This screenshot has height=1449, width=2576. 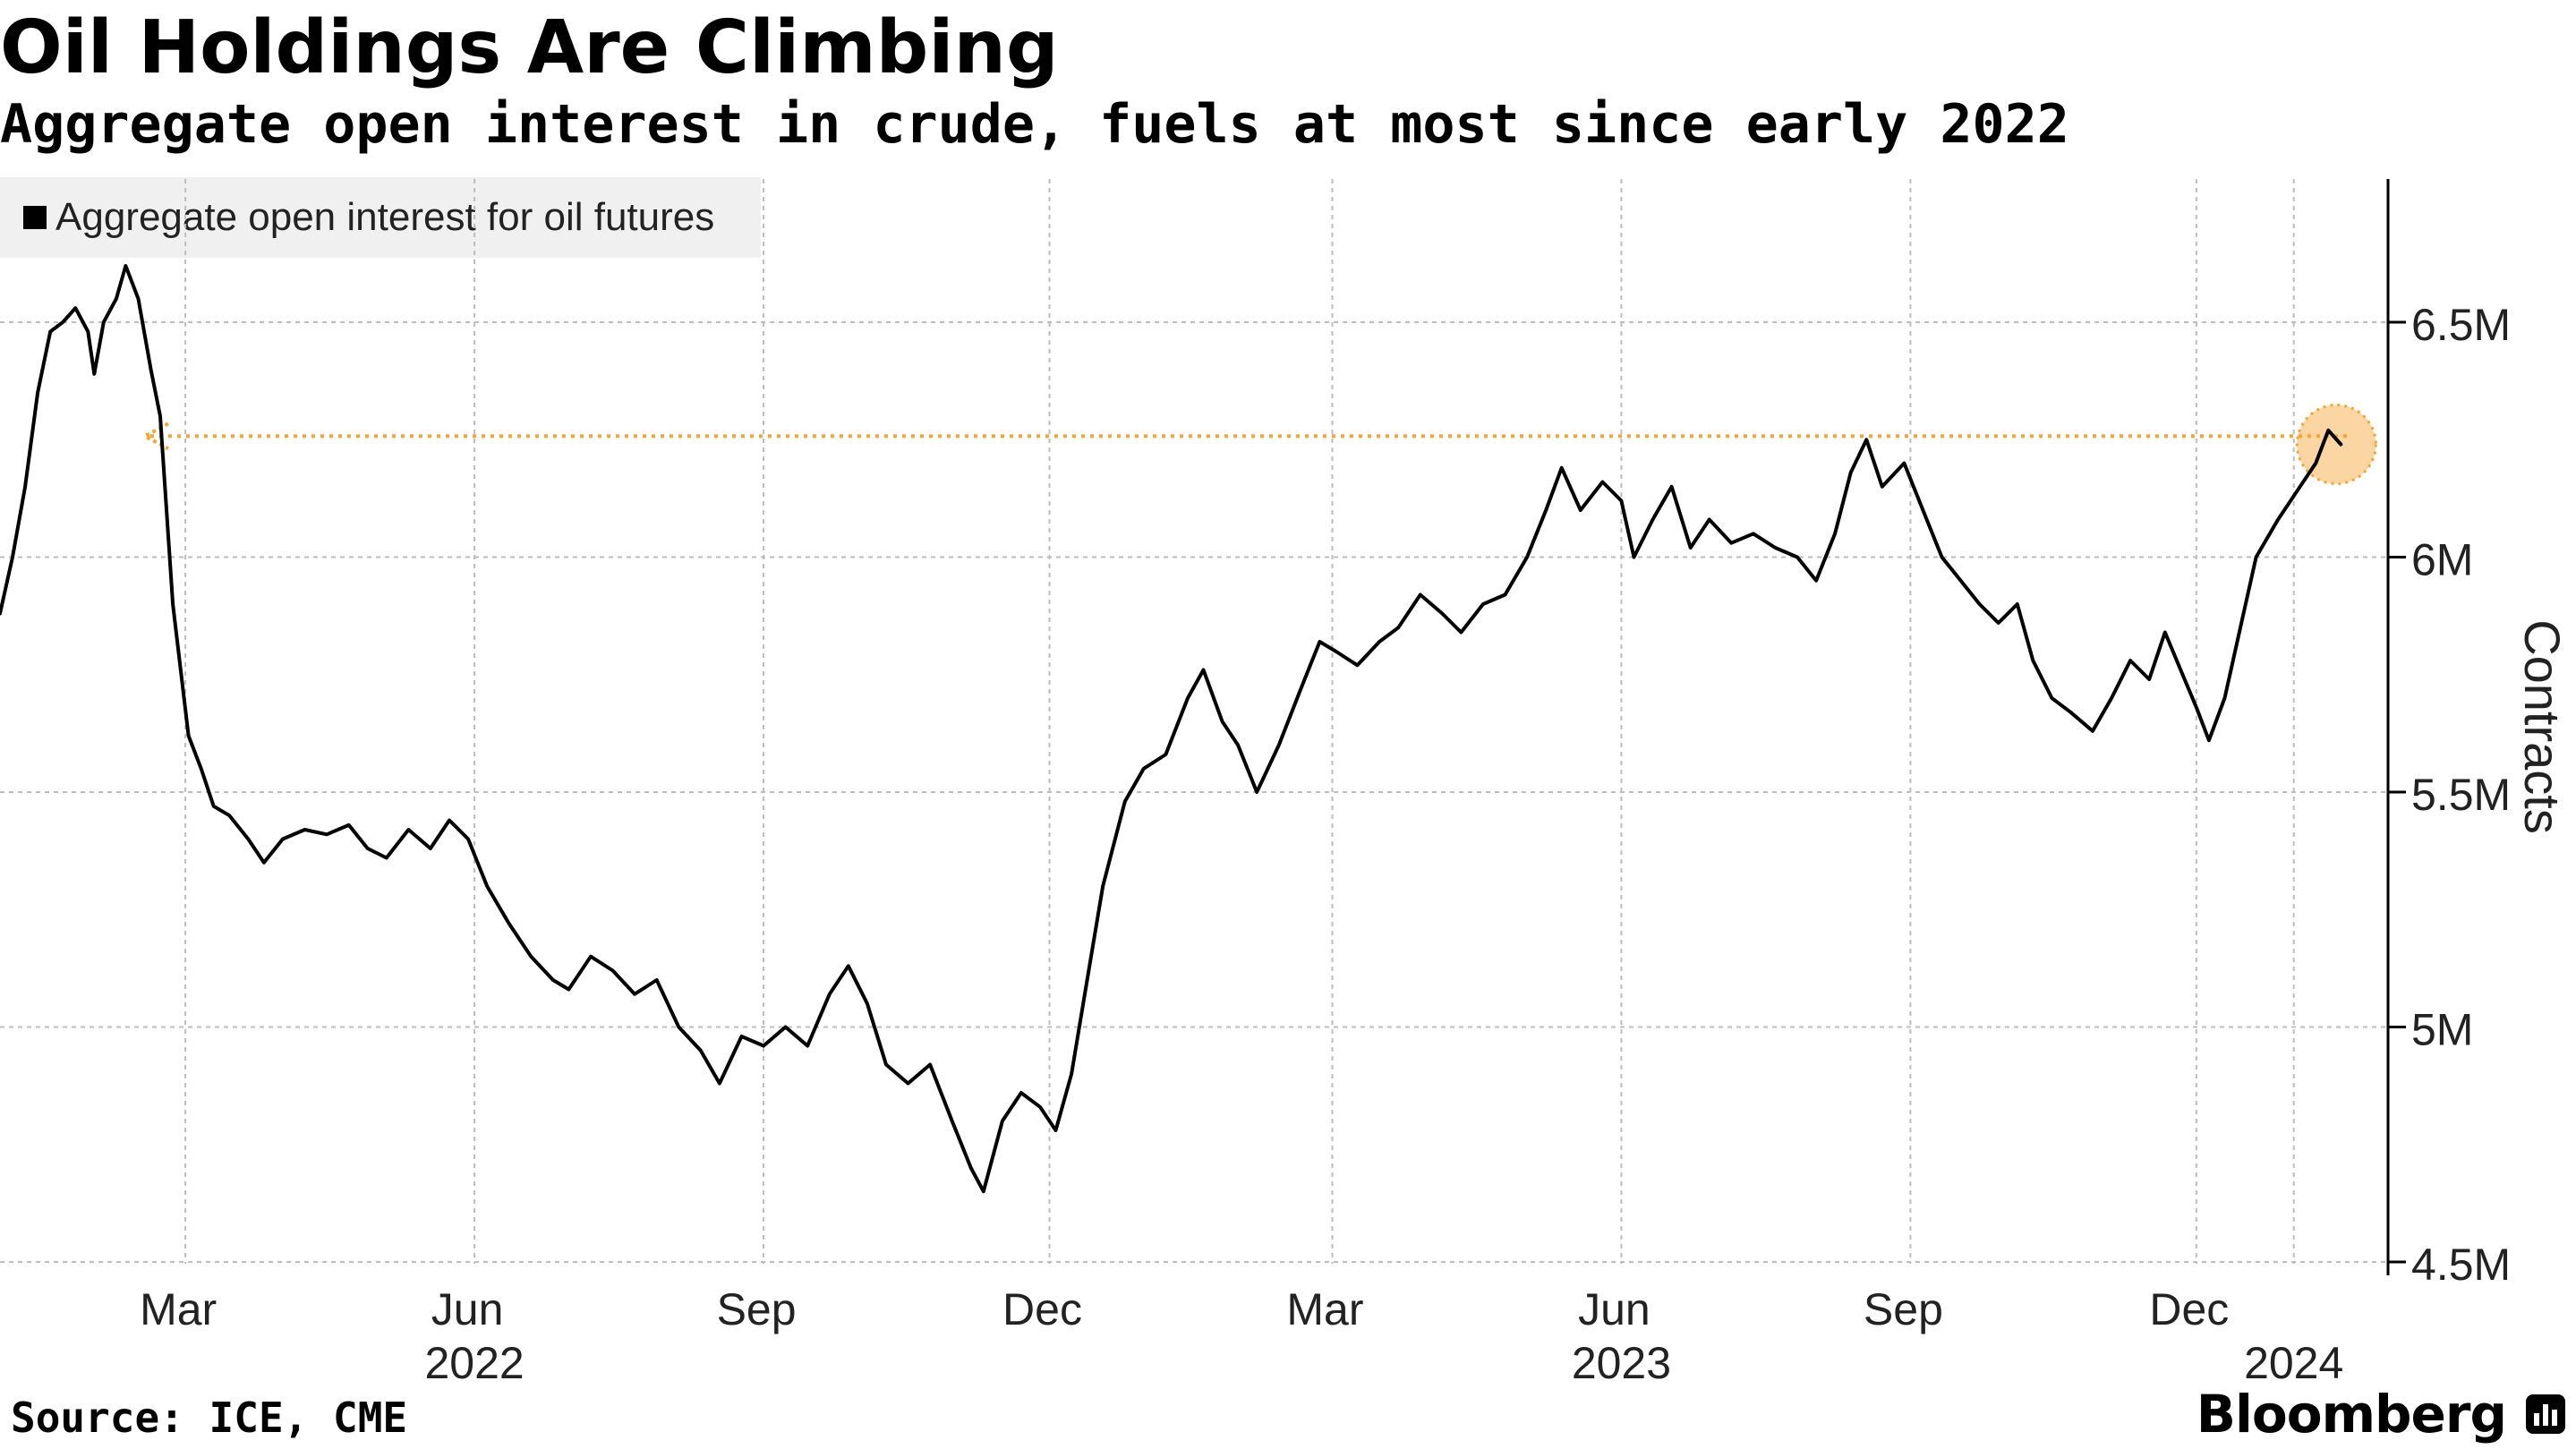 What do you see at coordinates (2448, 734) in the screenshot?
I see `y-axis: 4.5M 5M 5.5M 6M 6.5M` at bounding box center [2448, 734].